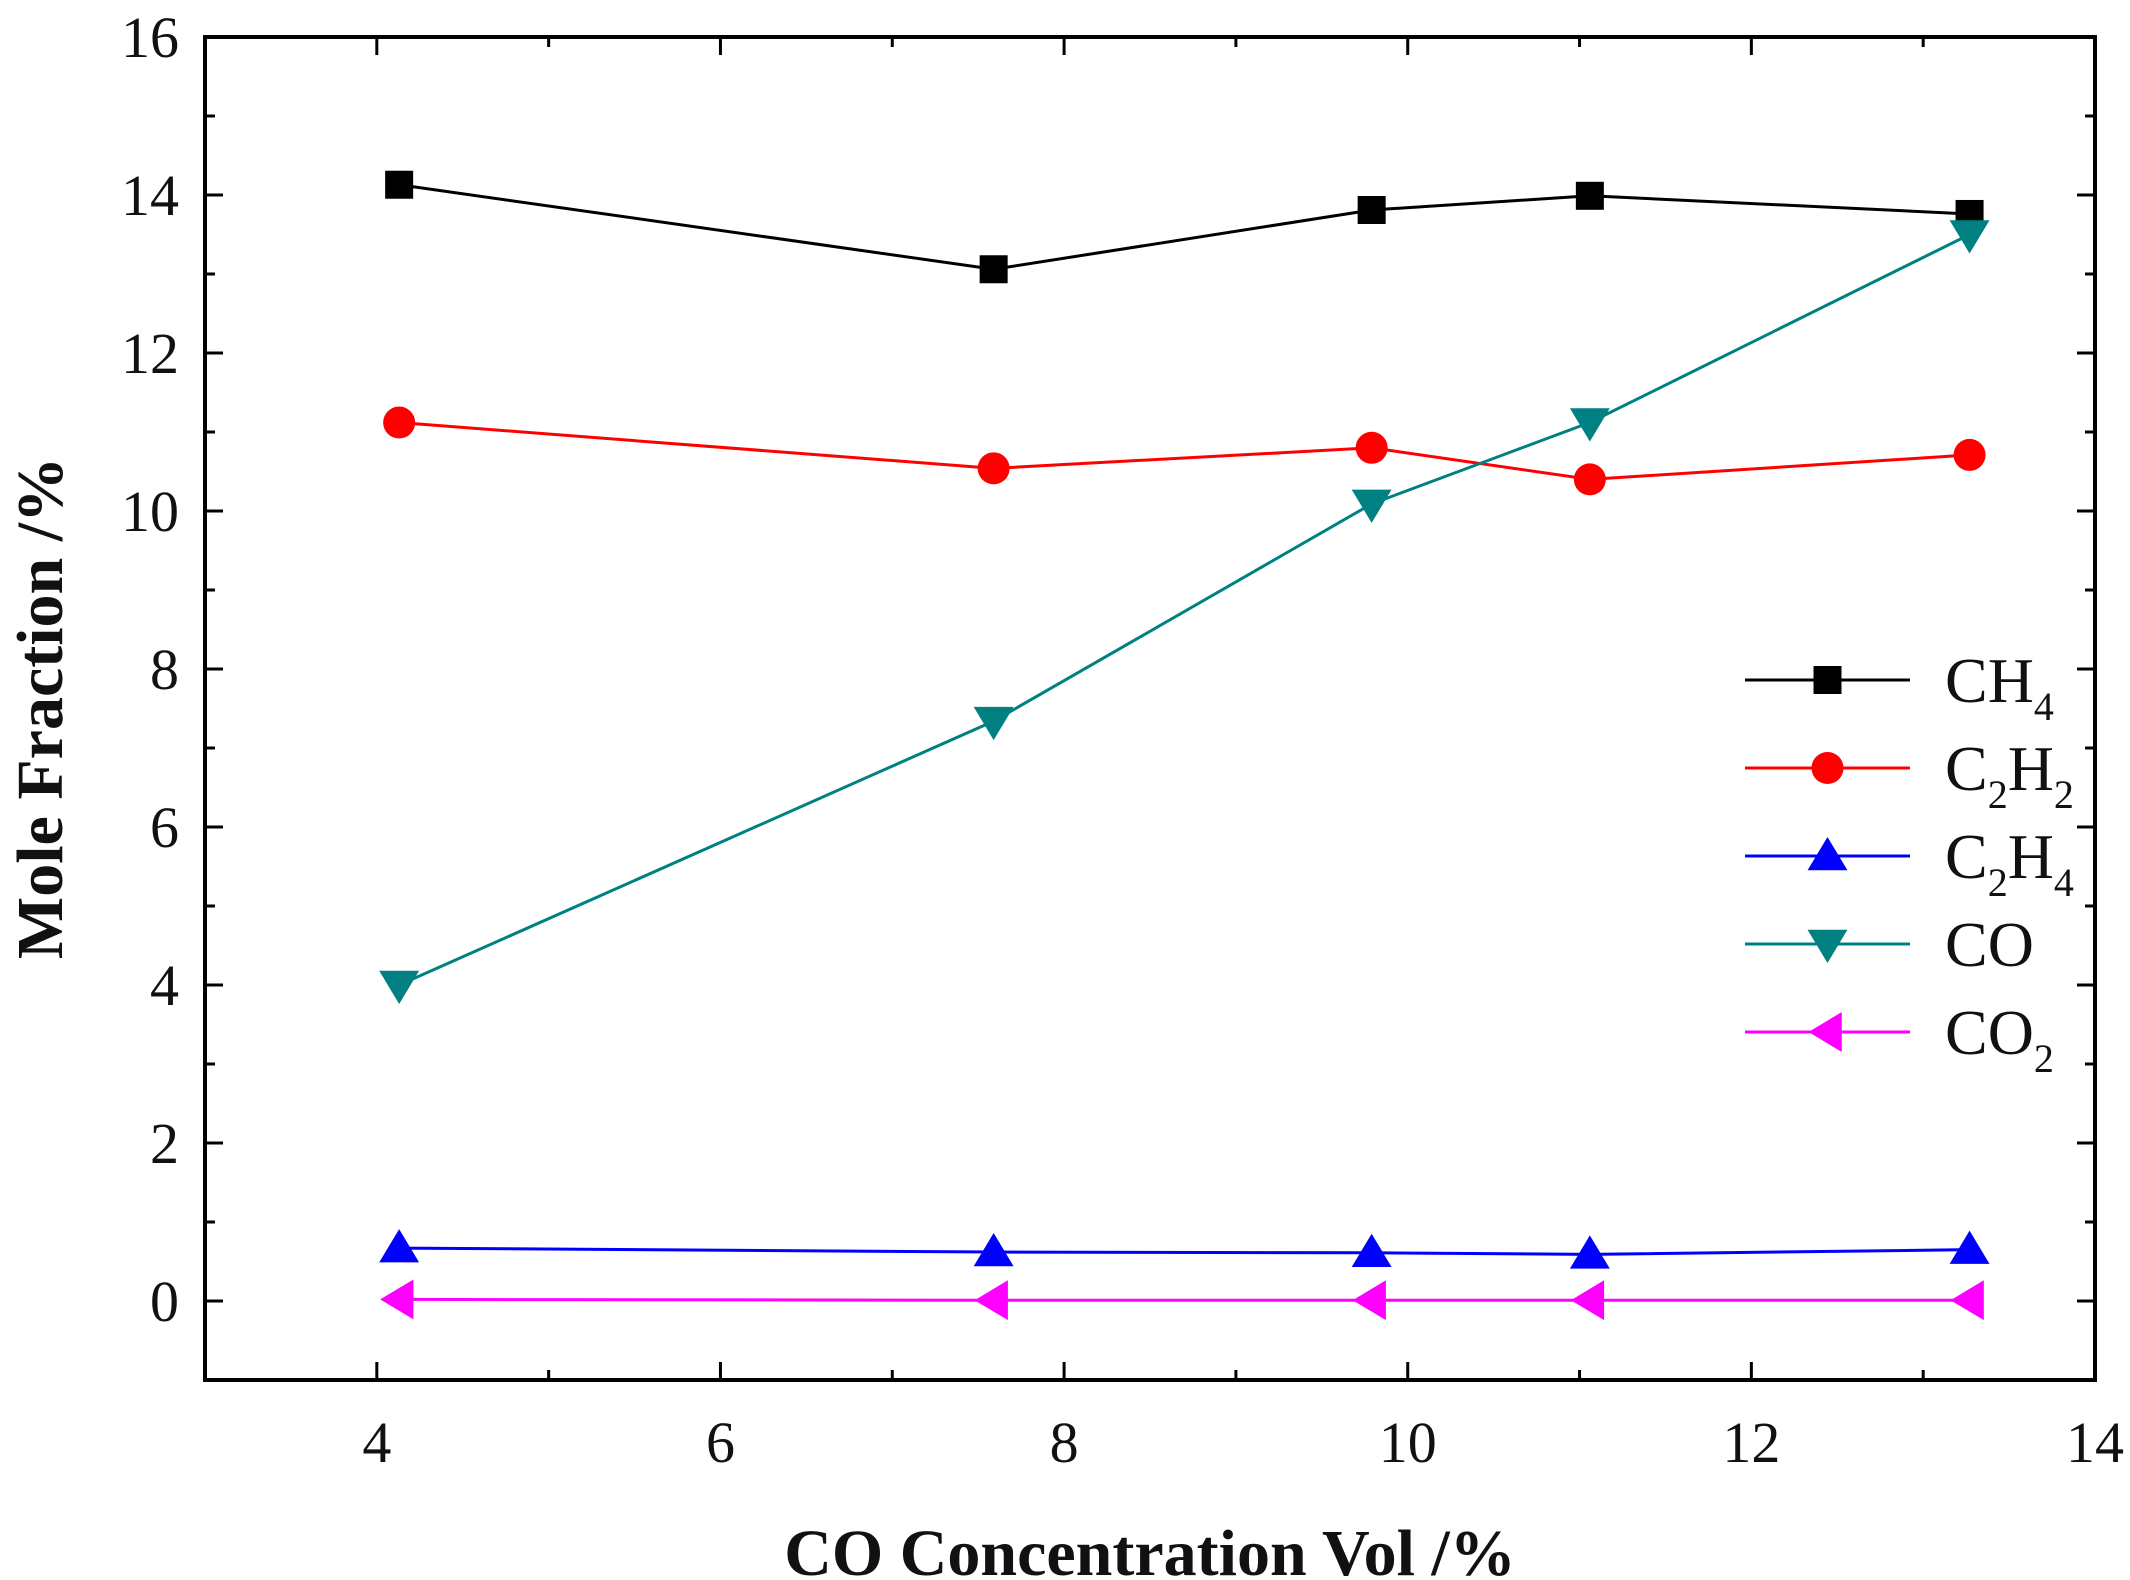 The image size is (2130, 1580). What do you see at coordinates (1999, 1039) in the screenshot?
I see `legend-label-co2: CO2` at bounding box center [1999, 1039].